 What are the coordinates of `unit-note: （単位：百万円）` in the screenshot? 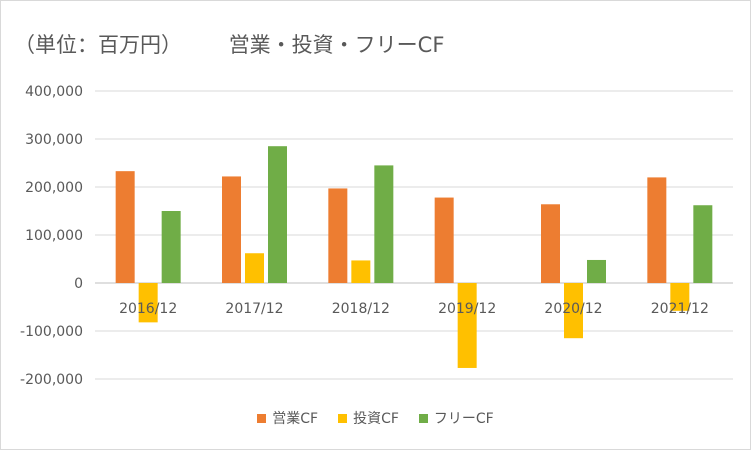 It's located at (98, 45).